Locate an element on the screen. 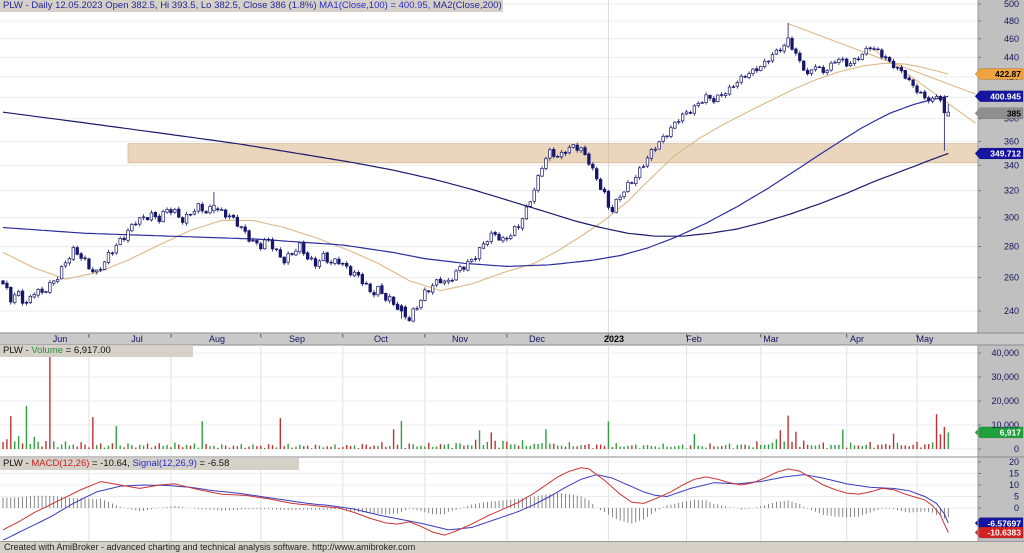 The height and width of the screenshot is (553, 1024). volume-tick-label: 0 is located at coordinates (1016, 449).